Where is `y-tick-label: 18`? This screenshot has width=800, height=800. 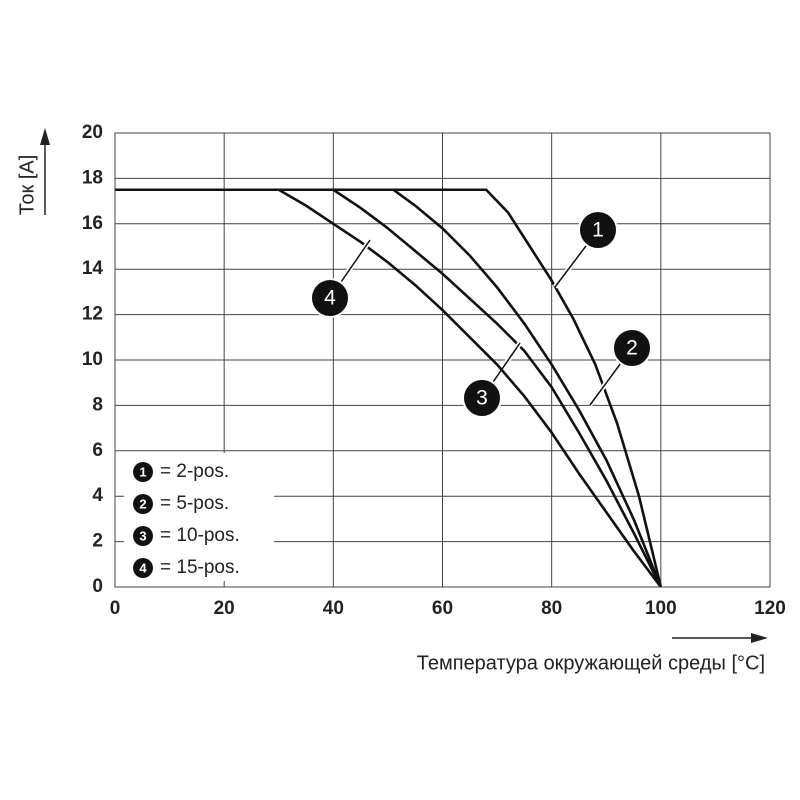
y-tick-label: 18 is located at coordinates (92, 177).